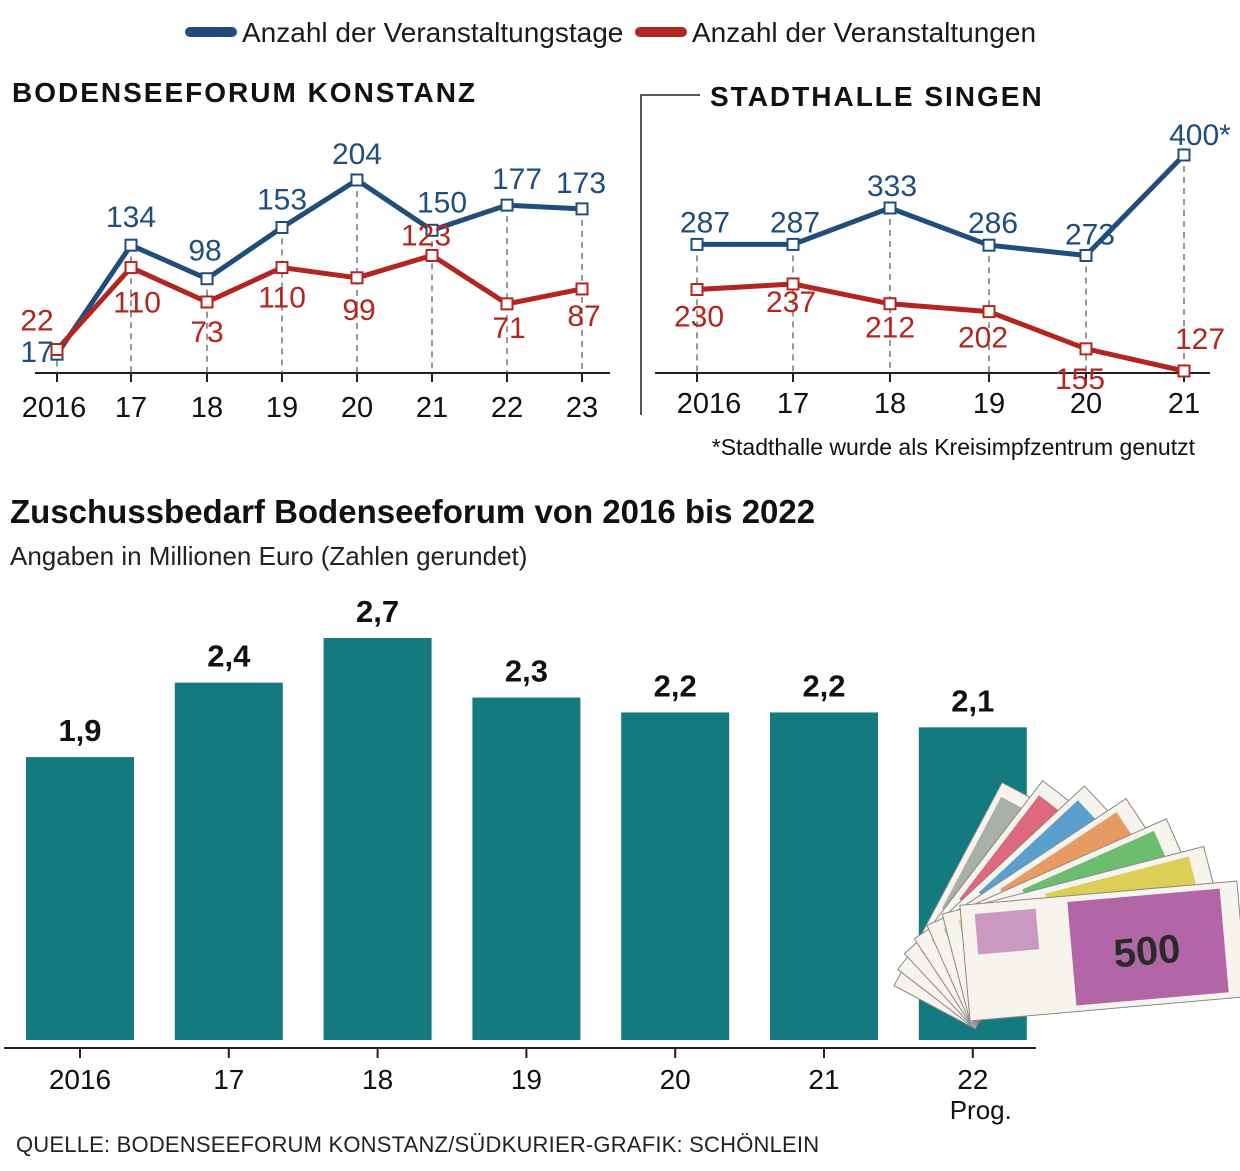  What do you see at coordinates (358, 310) in the screenshot?
I see `chart1-data-label: 99` at bounding box center [358, 310].